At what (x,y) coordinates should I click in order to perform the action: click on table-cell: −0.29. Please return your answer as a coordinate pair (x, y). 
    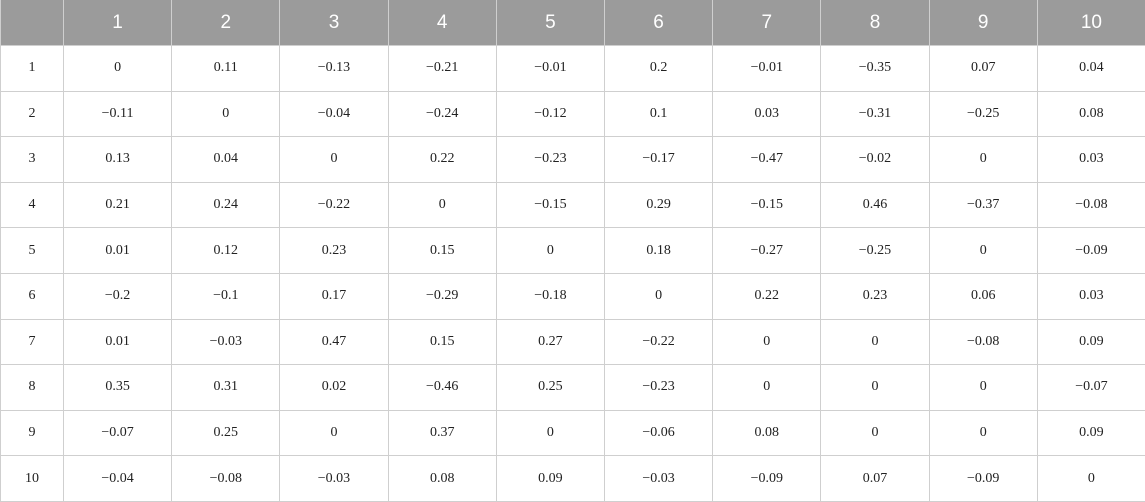
    Looking at the image, I should click on (442, 296).